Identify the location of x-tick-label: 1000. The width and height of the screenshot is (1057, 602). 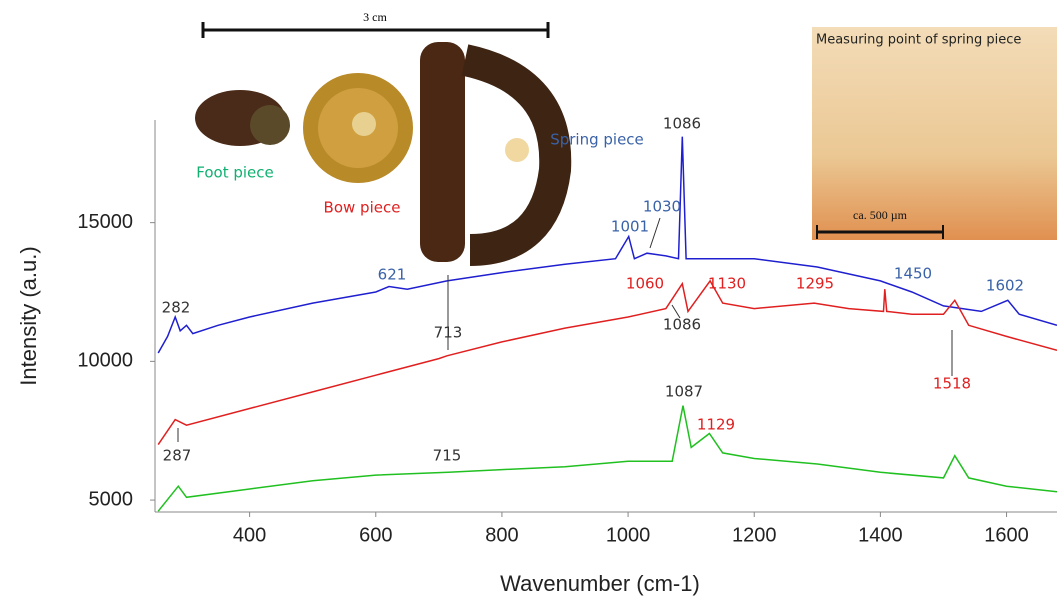
(628, 535).